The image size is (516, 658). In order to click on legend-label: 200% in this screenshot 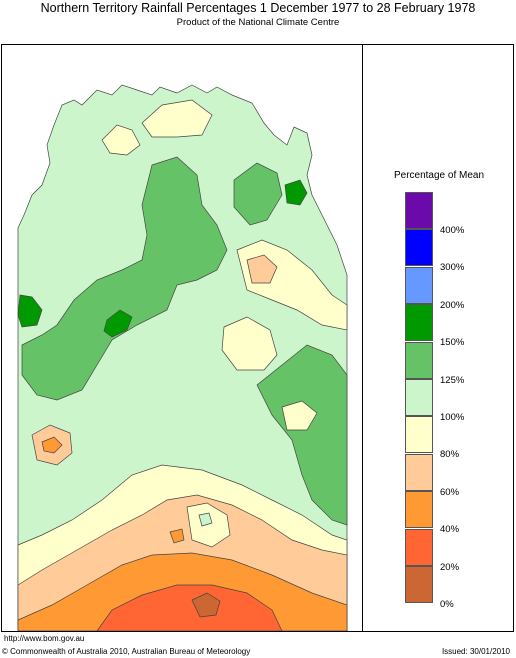, I will do `click(452, 305)`.